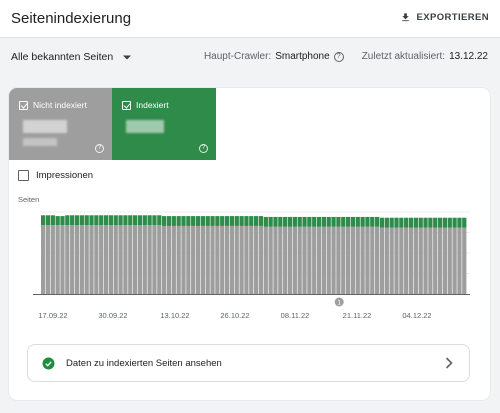  I want to click on impressions-toggle: Impressionen, so click(55, 175).